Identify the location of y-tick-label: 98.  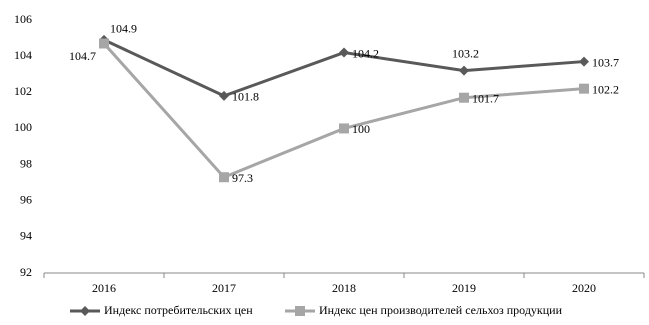
(26, 163).